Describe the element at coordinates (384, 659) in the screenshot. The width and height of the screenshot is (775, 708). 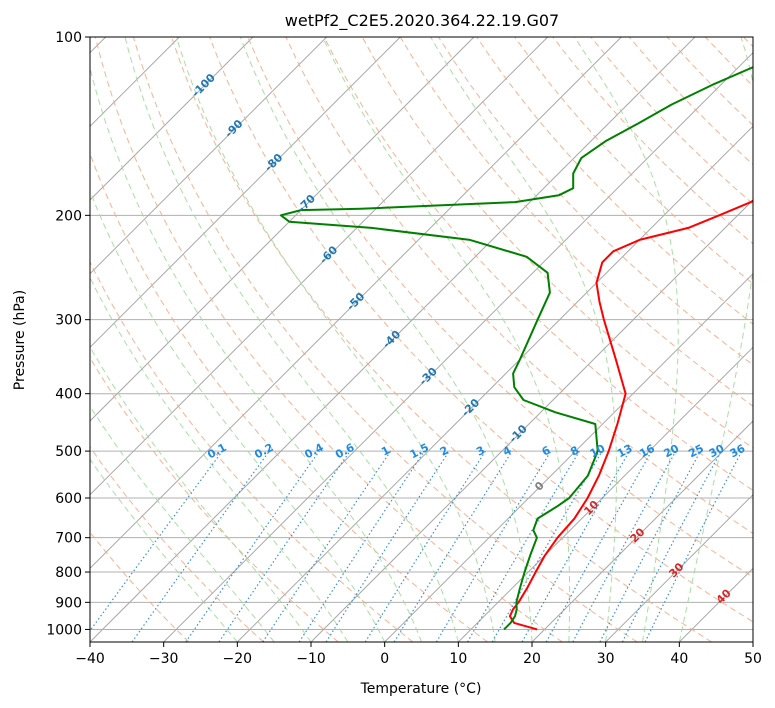
I see `x-tick-label: 0` at that location.